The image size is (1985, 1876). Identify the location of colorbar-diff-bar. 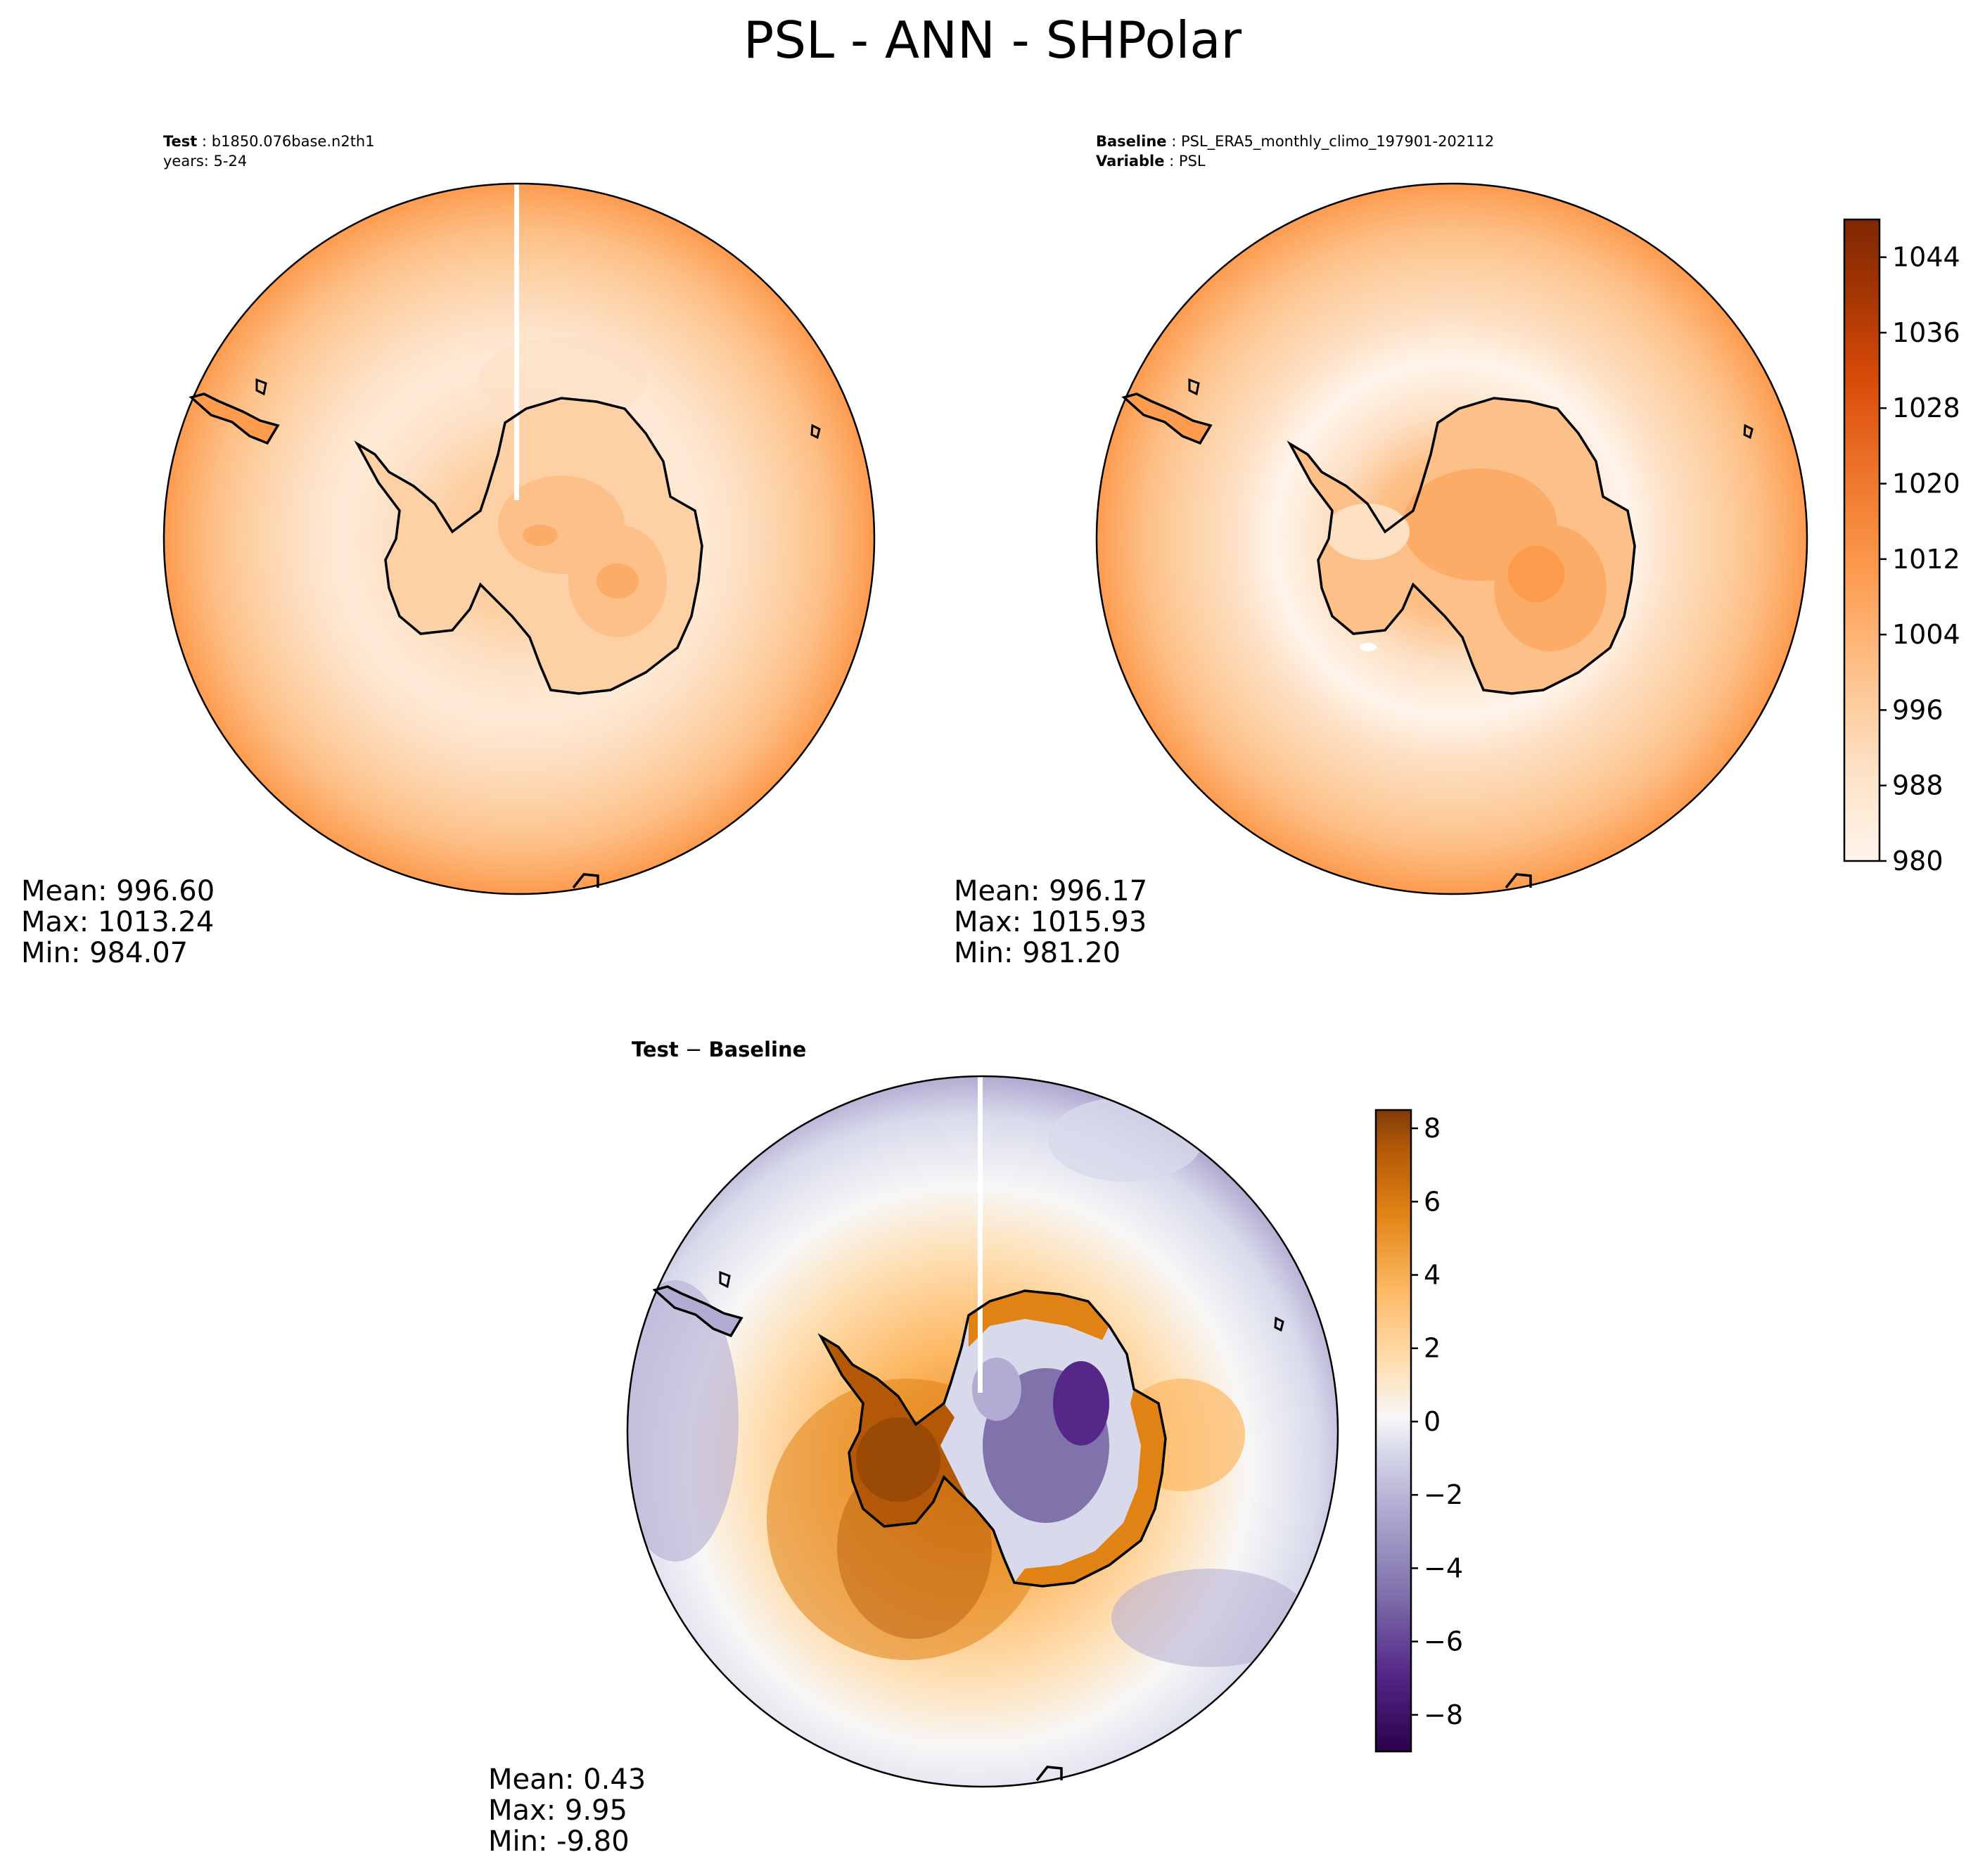
(1393, 1431).